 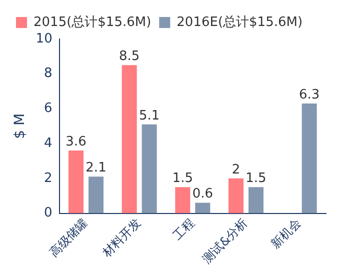 What do you see at coordinates (96, 168) in the screenshot?
I see `data-label: 2.1` at bounding box center [96, 168].